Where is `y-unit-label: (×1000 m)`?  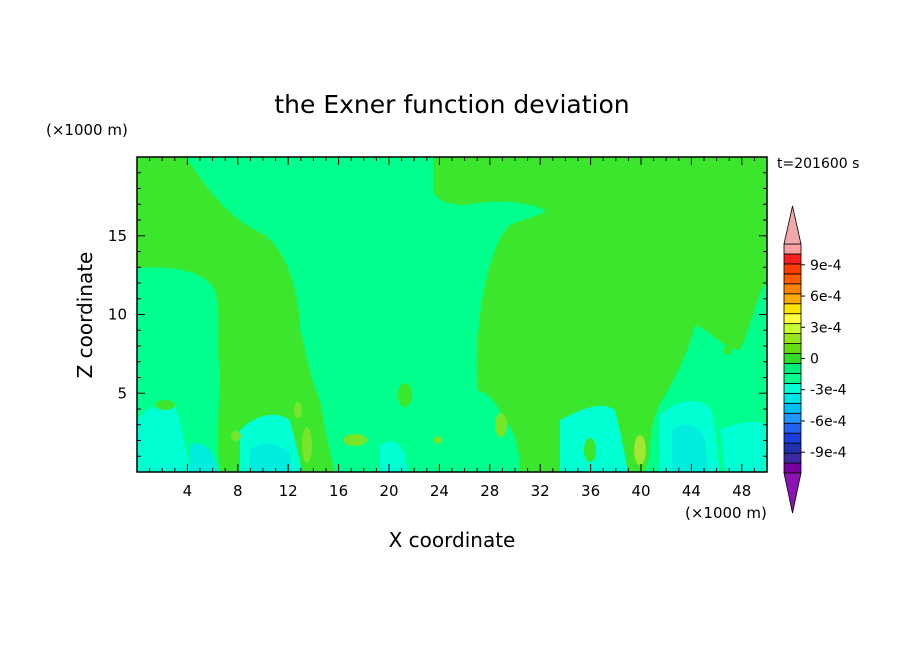 y-unit-label: (×1000 m) is located at coordinates (87, 130).